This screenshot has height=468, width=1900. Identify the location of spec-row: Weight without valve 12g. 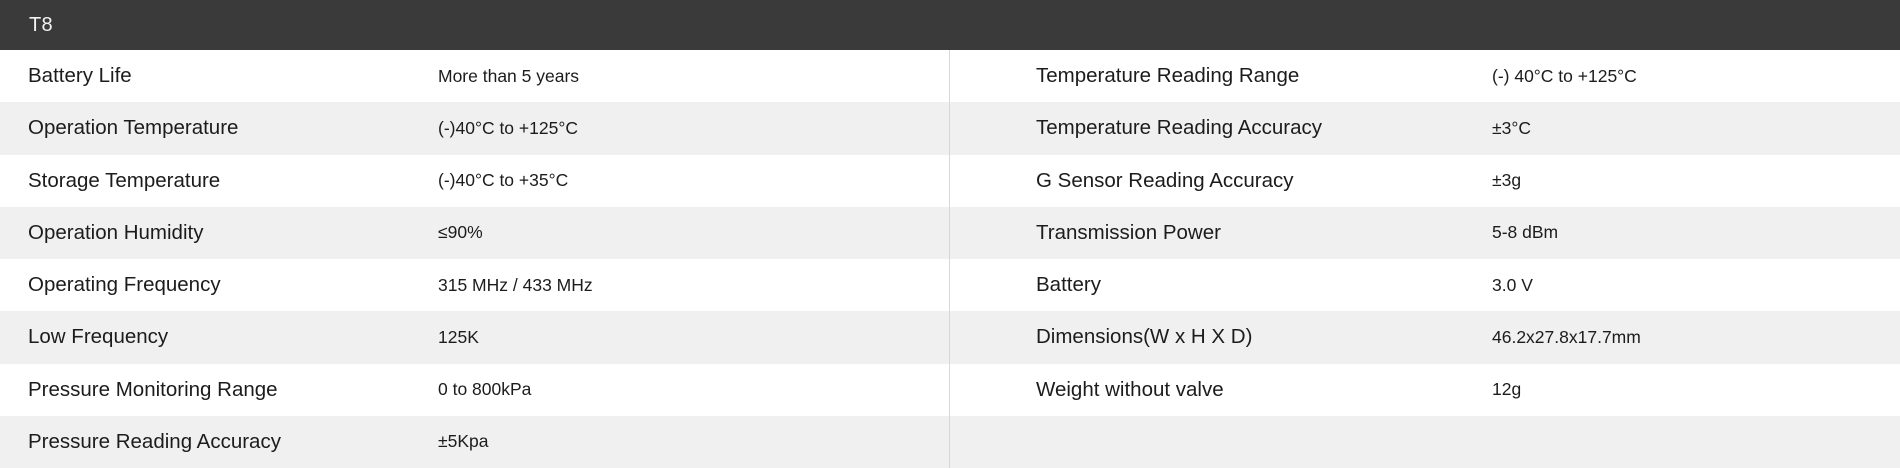
(1425, 389).